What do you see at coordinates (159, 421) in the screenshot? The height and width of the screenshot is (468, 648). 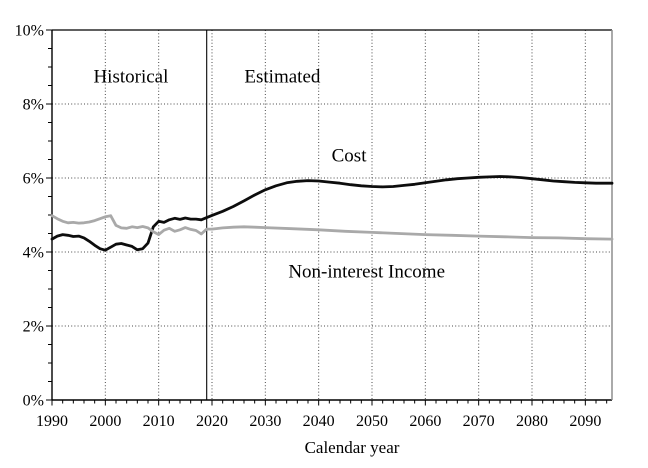 I see `x-tick-label: 2010` at bounding box center [159, 421].